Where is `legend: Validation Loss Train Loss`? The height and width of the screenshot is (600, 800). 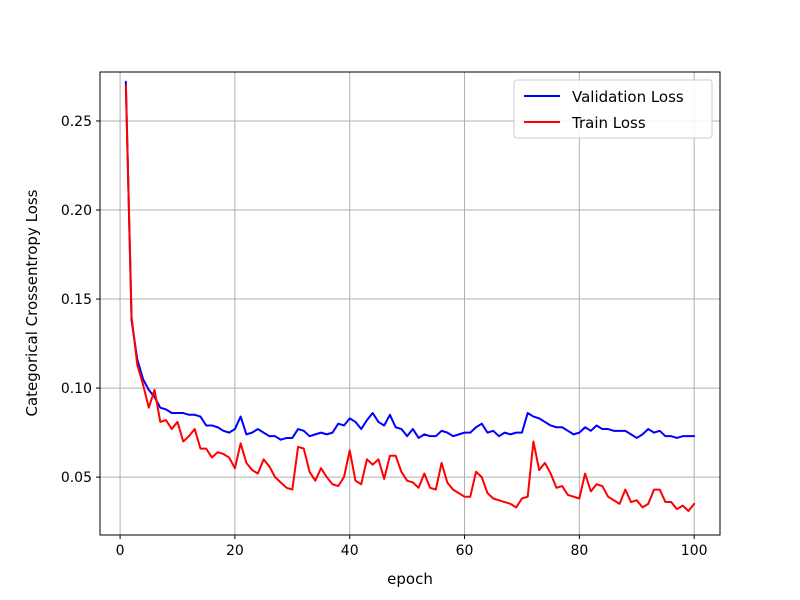 legend: Validation Loss Train Loss is located at coordinates (613, 109).